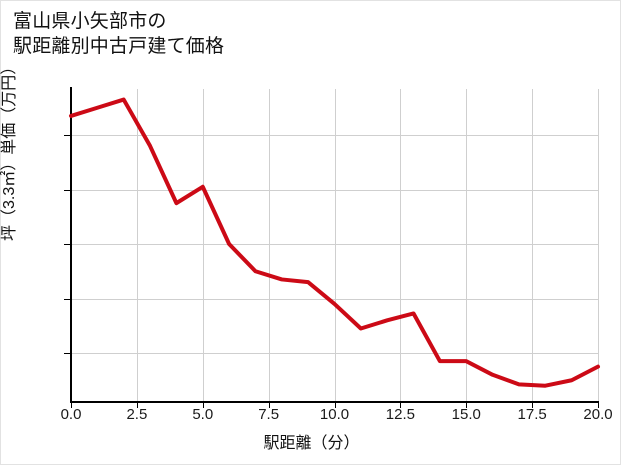  What do you see at coordinates (203, 414) in the screenshot?
I see `x-tick-label-5.0: 5.0` at bounding box center [203, 414].